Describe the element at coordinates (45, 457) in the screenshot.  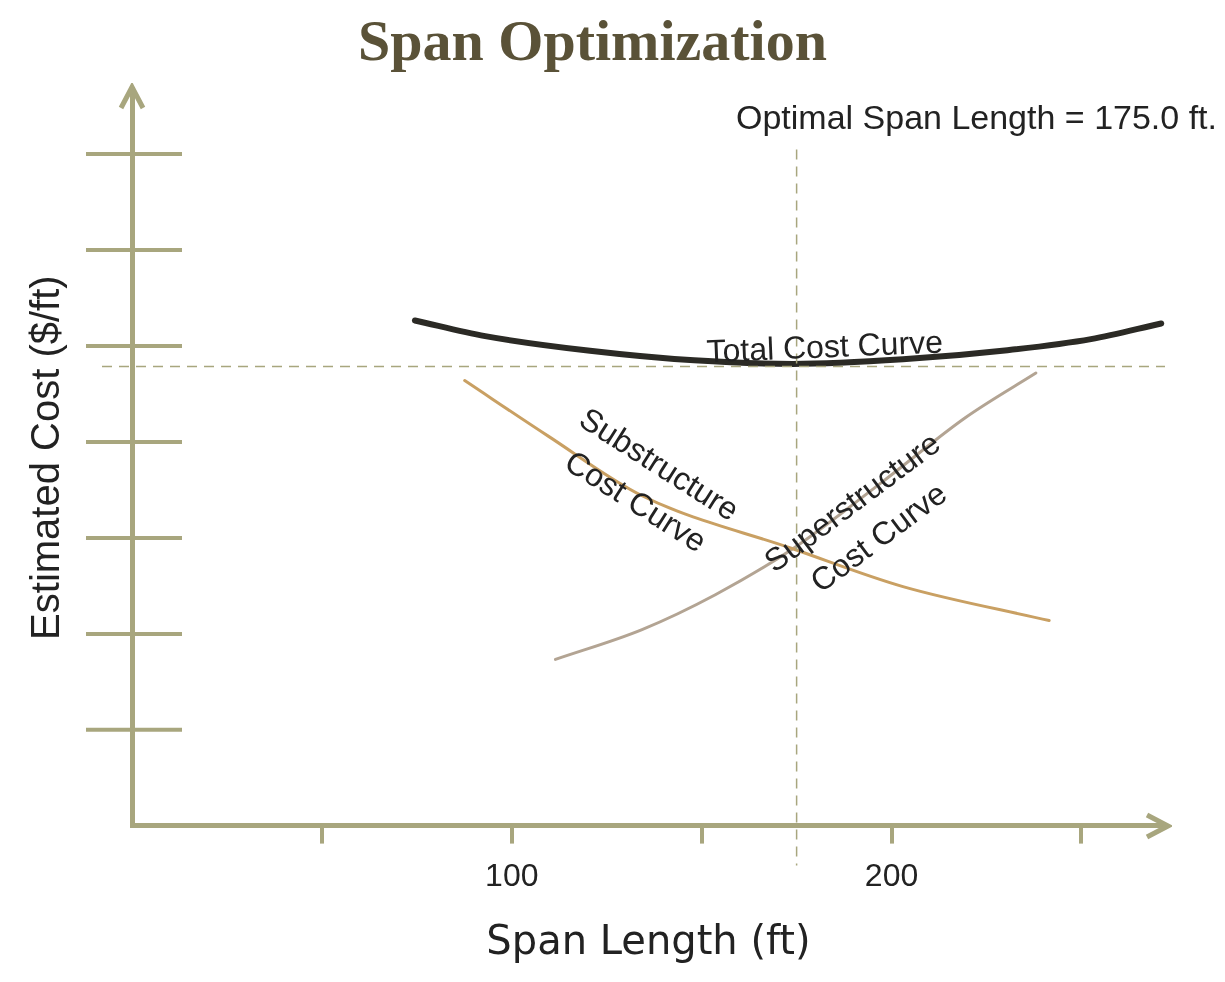
I see `y-axis-title: Estimated Cost ($/ft)` at that location.